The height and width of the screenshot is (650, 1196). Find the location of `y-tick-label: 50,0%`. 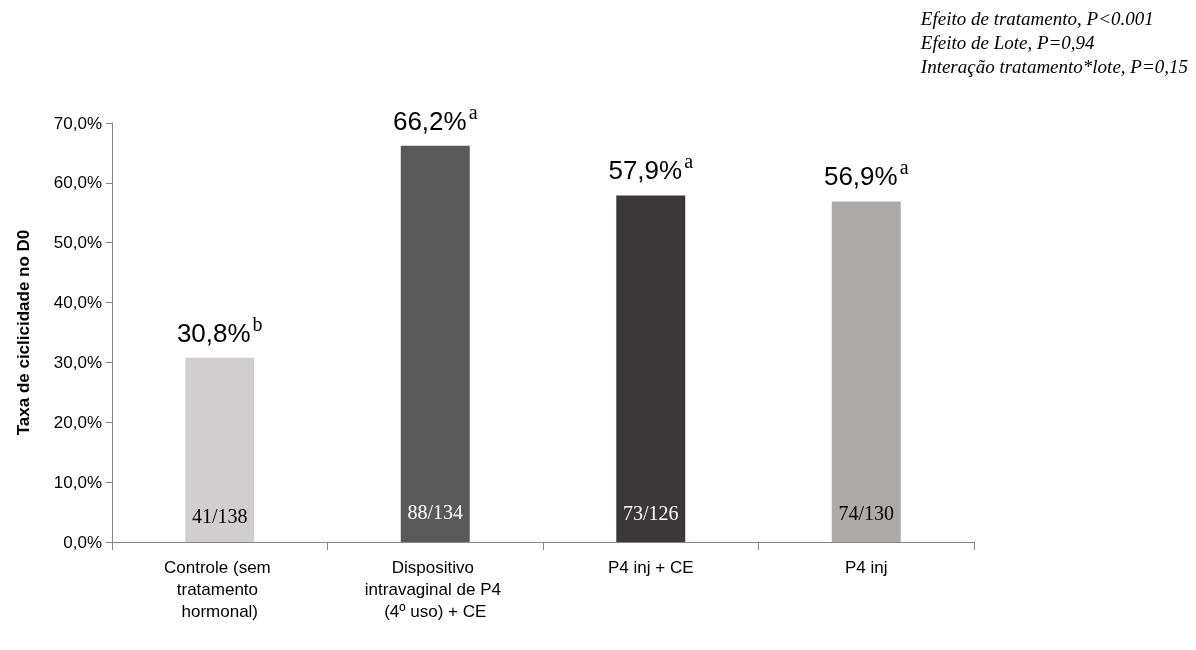

y-tick-label: 50,0% is located at coordinates (77, 243).